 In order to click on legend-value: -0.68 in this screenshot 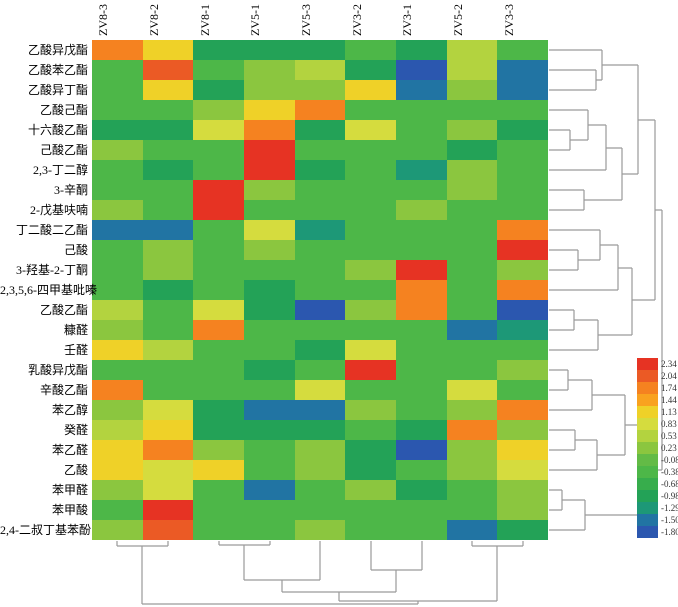, I will do `click(669, 484)`.